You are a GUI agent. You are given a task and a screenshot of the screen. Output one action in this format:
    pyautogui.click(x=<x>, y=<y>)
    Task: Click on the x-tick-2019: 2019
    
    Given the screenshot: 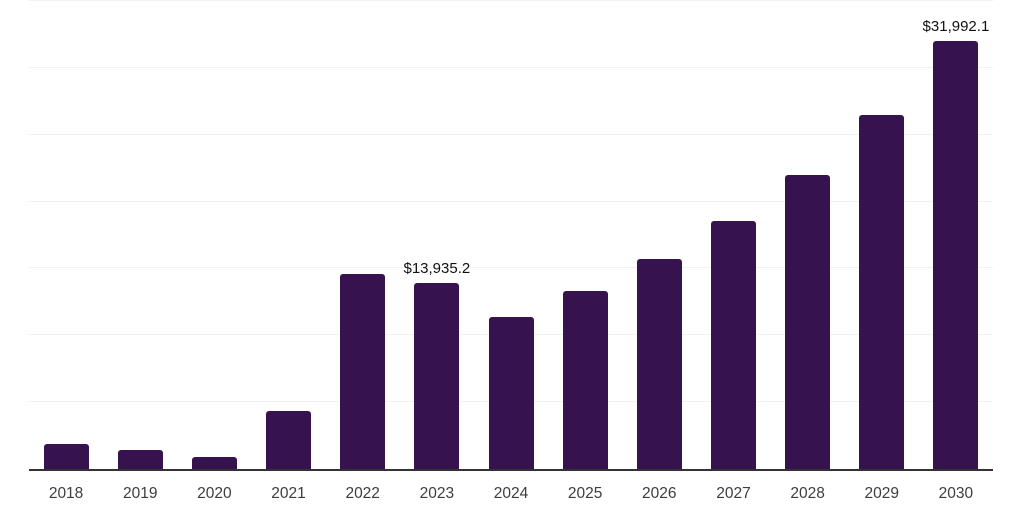 What is the action you would take?
    pyautogui.click(x=140, y=493)
    